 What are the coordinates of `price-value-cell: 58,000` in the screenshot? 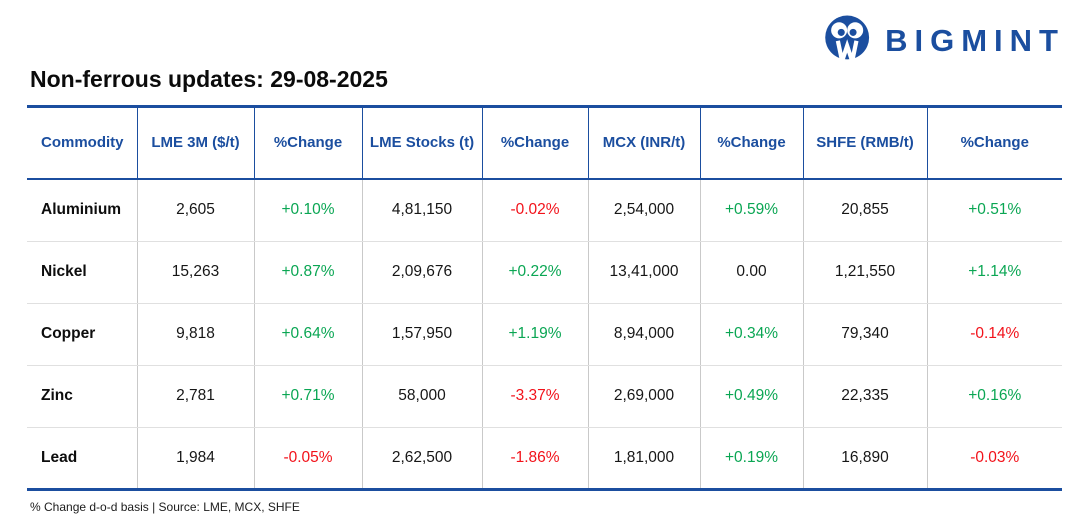 It's located at (422, 396).